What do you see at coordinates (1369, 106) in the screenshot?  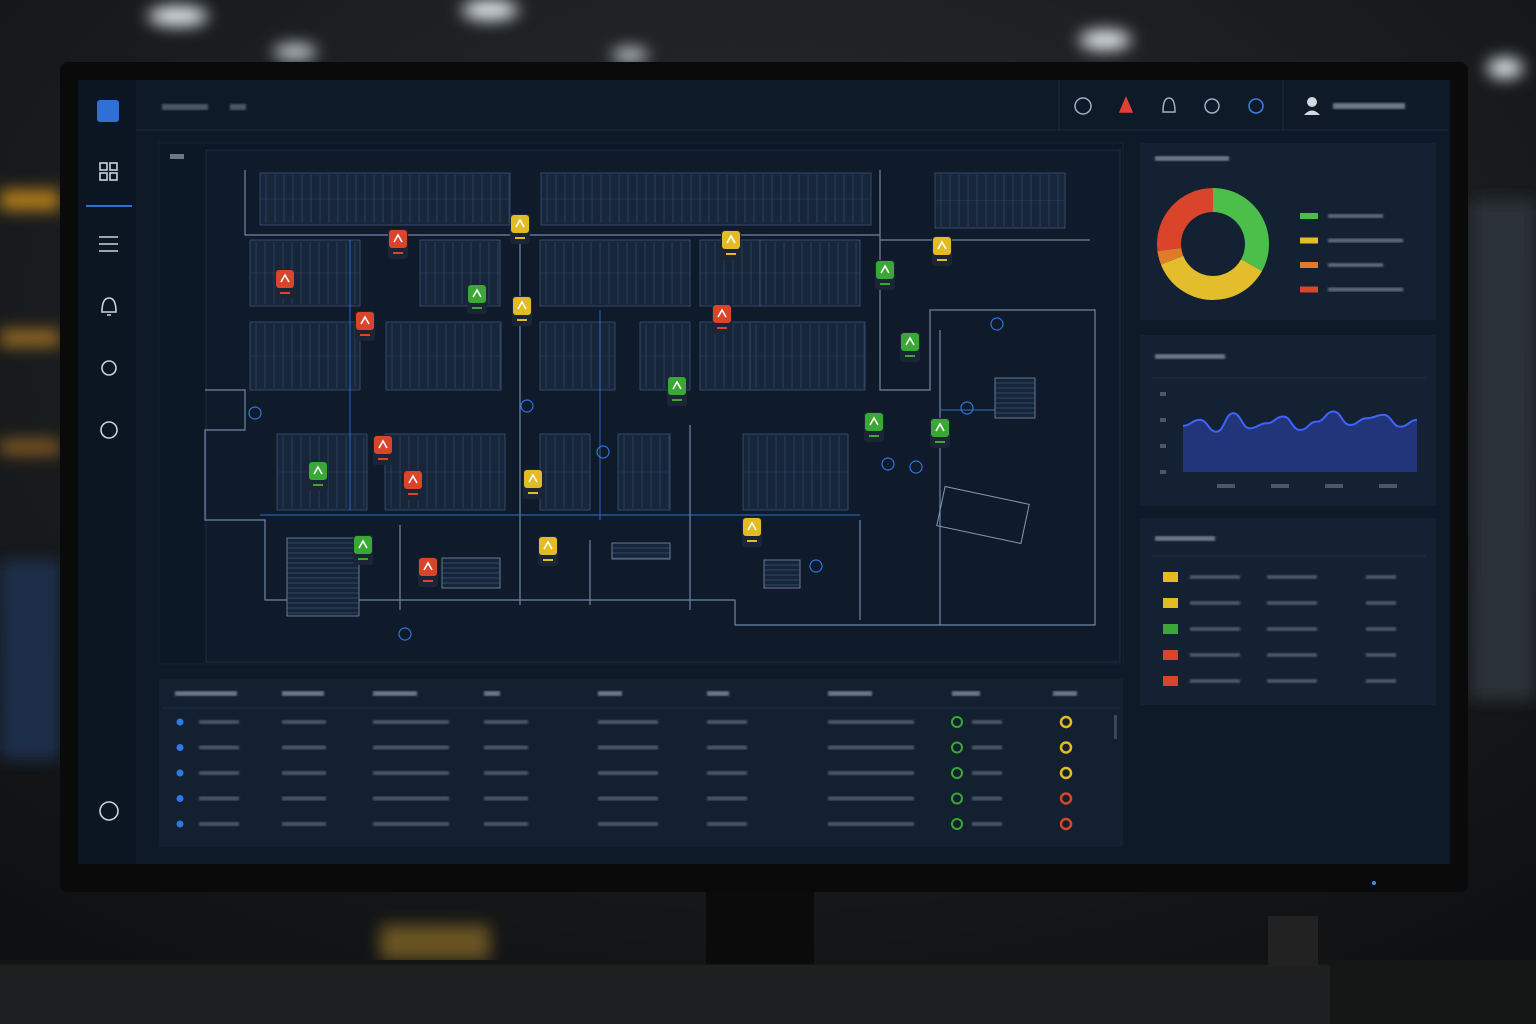 I see `user-name-placeholder` at bounding box center [1369, 106].